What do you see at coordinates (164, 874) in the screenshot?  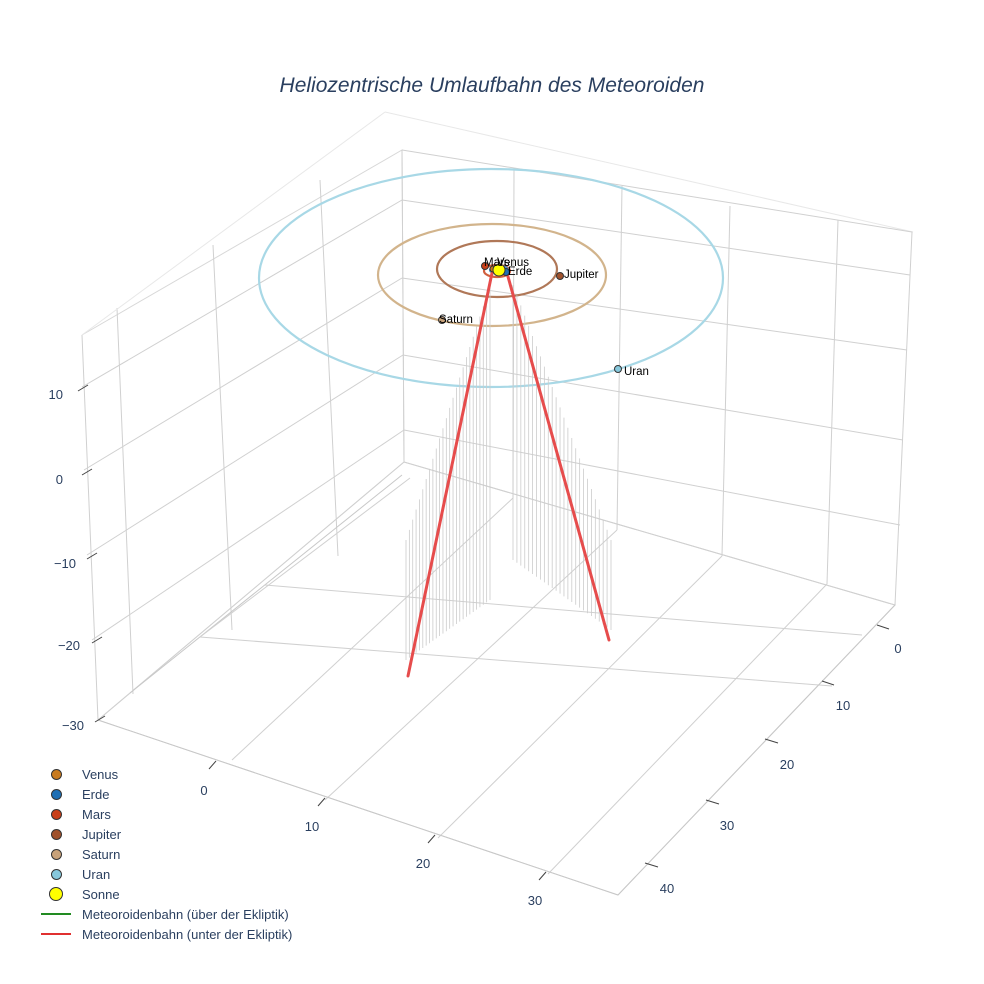 I see `legend-item-uran: Uran` at bounding box center [164, 874].